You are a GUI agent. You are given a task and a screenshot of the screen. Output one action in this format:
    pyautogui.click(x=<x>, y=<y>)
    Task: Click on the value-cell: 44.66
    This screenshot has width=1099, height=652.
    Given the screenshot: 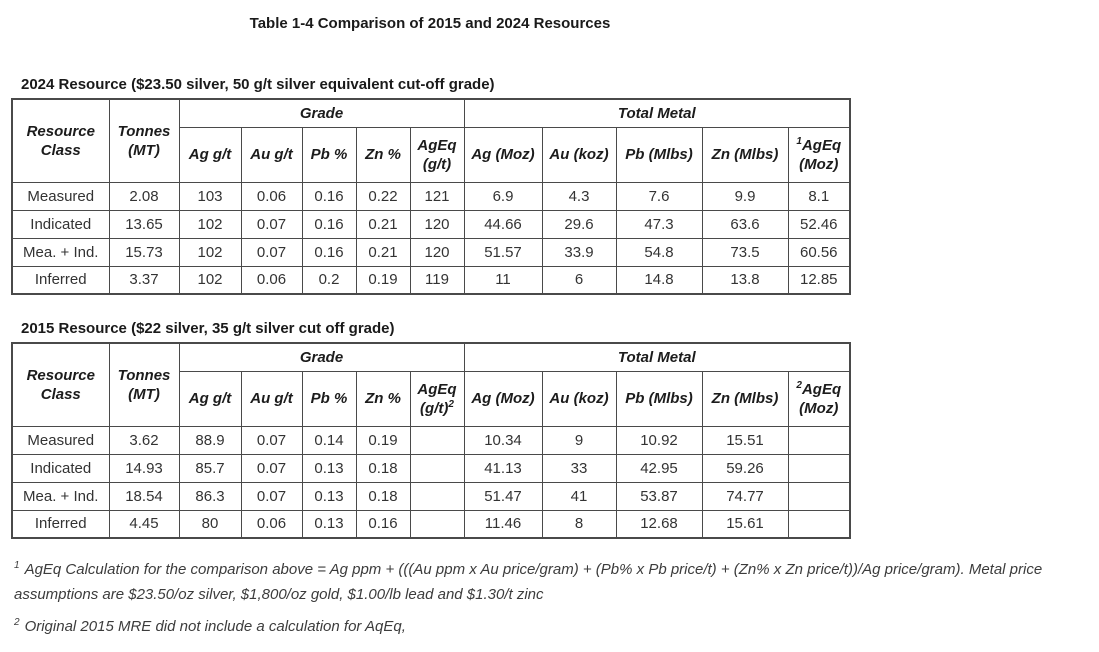 What is the action you would take?
    pyautogui.click(x=503, y=224)
    